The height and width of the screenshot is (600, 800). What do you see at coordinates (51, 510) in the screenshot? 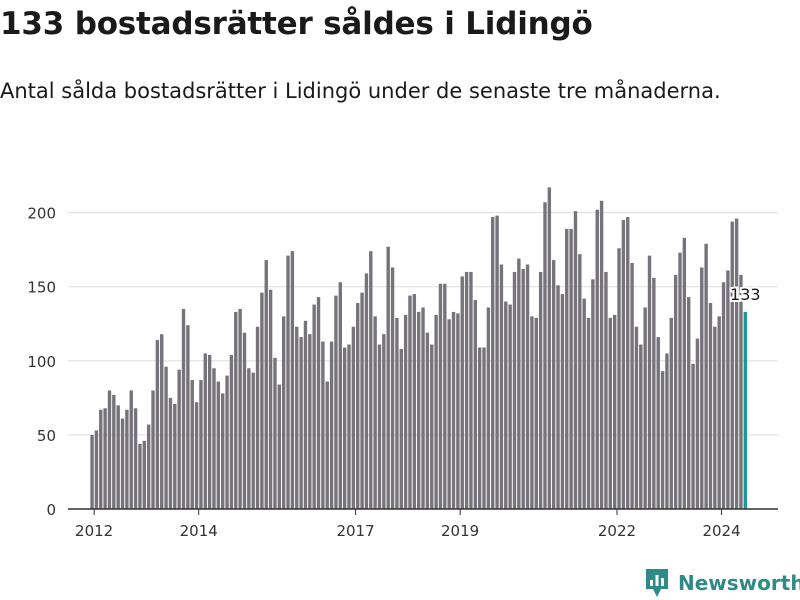
I see `y-tick-label: 0` at bounding box center [51, 510].